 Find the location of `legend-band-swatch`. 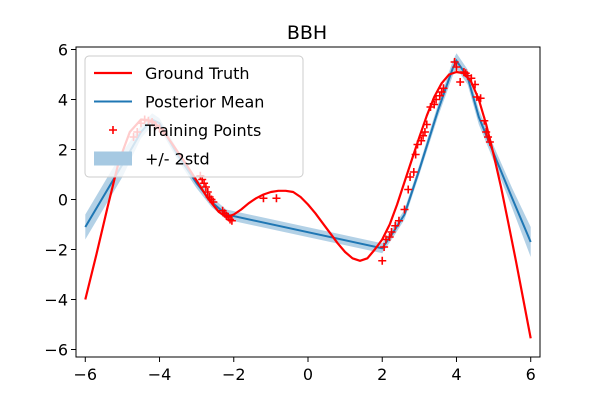

legend-band-swatch is located at coordinates (113, 158).